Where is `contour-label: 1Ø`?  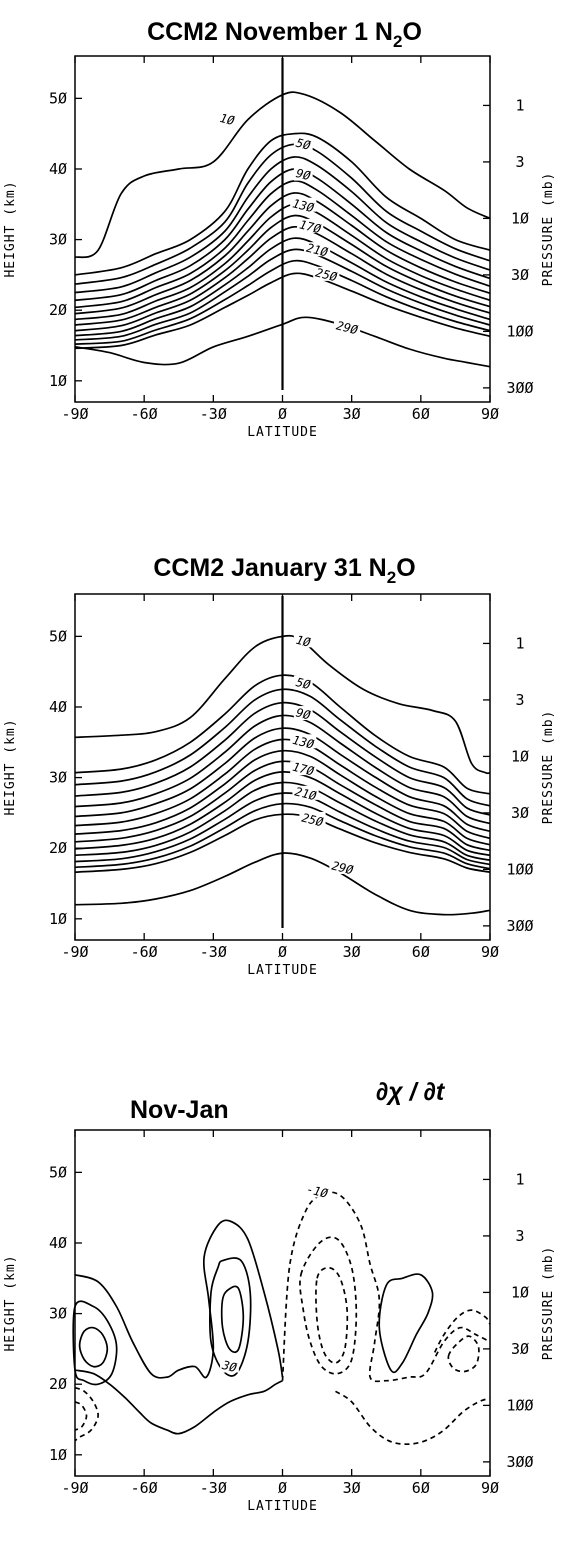
contour-label: 1Ø is located at coordinates (227, 119).